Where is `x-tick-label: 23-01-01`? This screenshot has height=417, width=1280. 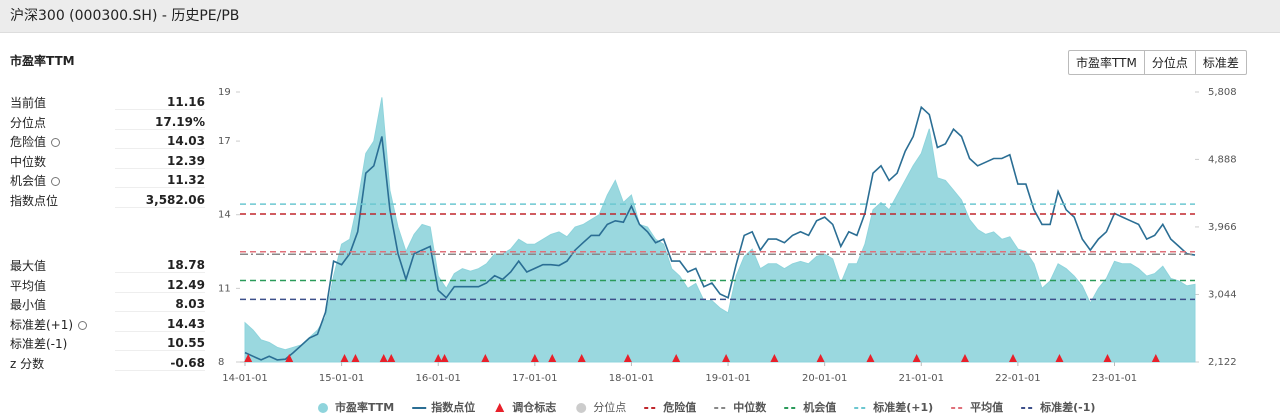 x-tick-label: 23-01-01 is located at coordinates (1114, 378).